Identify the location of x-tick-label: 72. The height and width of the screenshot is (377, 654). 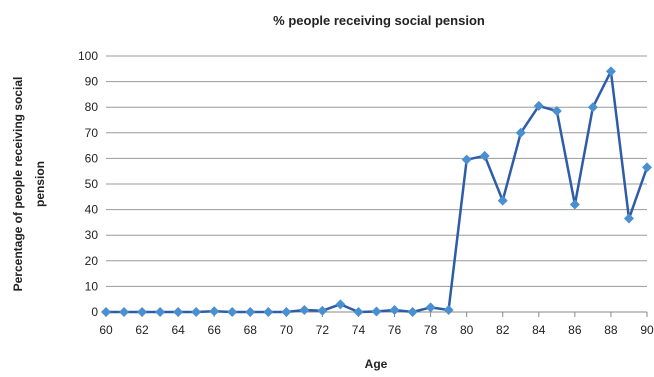
(323, 330).